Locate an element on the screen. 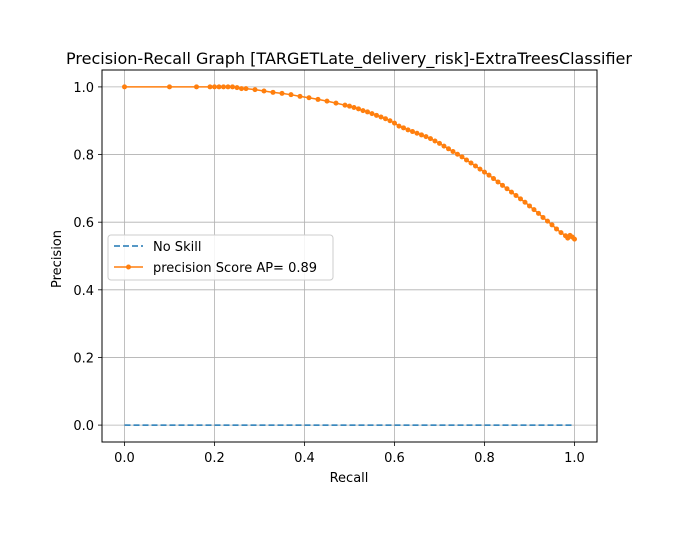 The height and width of the screenshot is (535, 693). legend-marker-precision-score is located at coordinates (128, 267).